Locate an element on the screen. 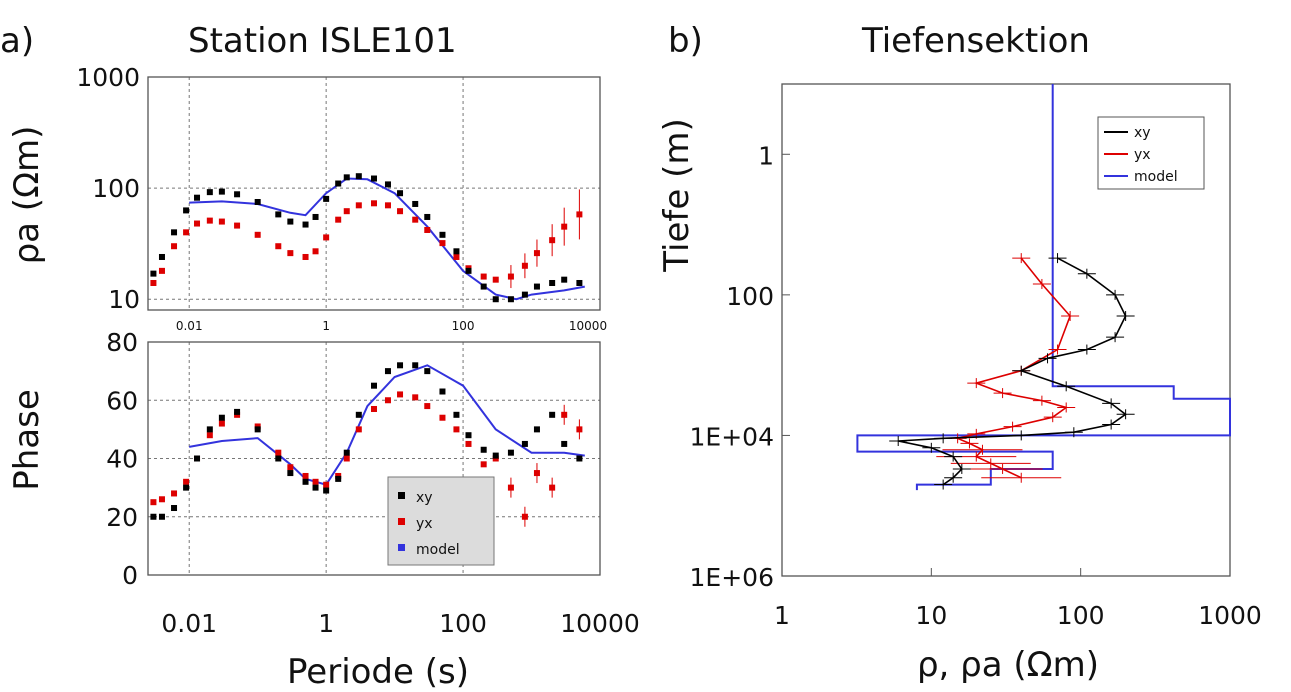  rho-ytick-label: 1000 is located at coordinates (108, 77).